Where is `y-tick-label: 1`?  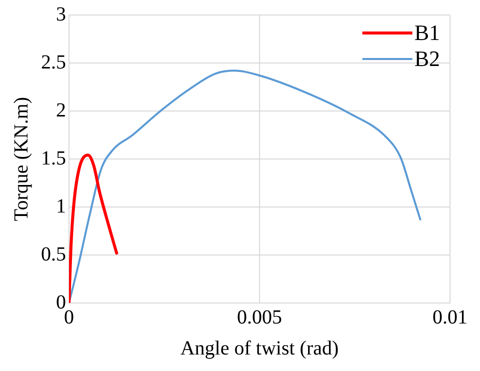 y-tick-label: 1 is located at coordinates (61, 206).